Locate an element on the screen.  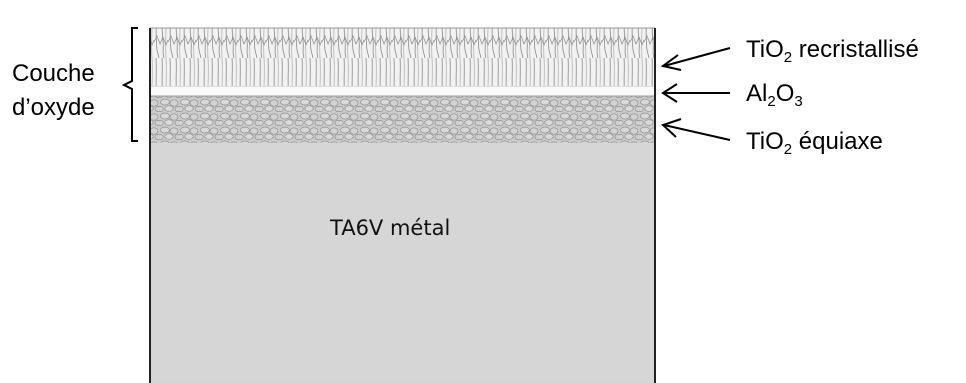
oxide-label-line1: Couche is located at coordinates (53, 73).